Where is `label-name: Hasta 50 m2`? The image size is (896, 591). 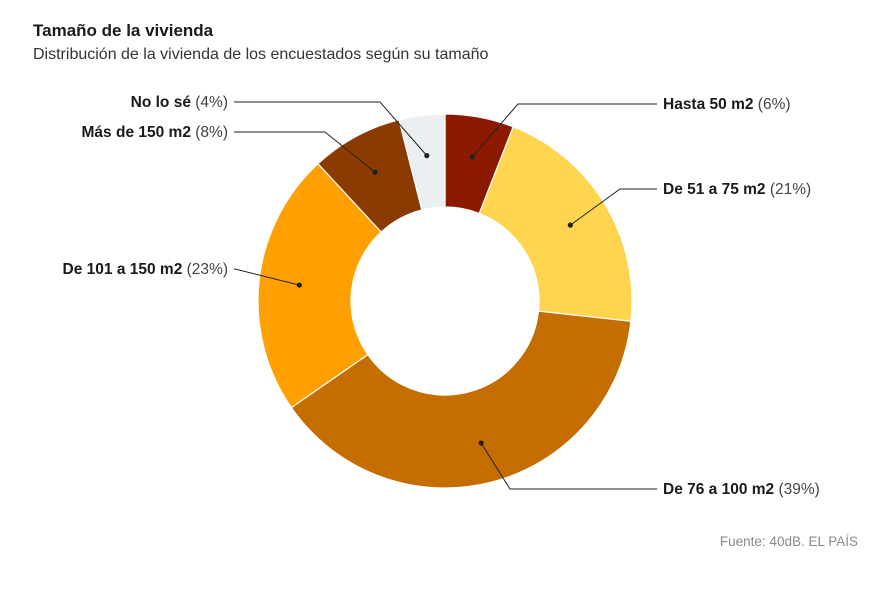
label-name: Hasta 50 m2 is located at coordinates (708, 104).